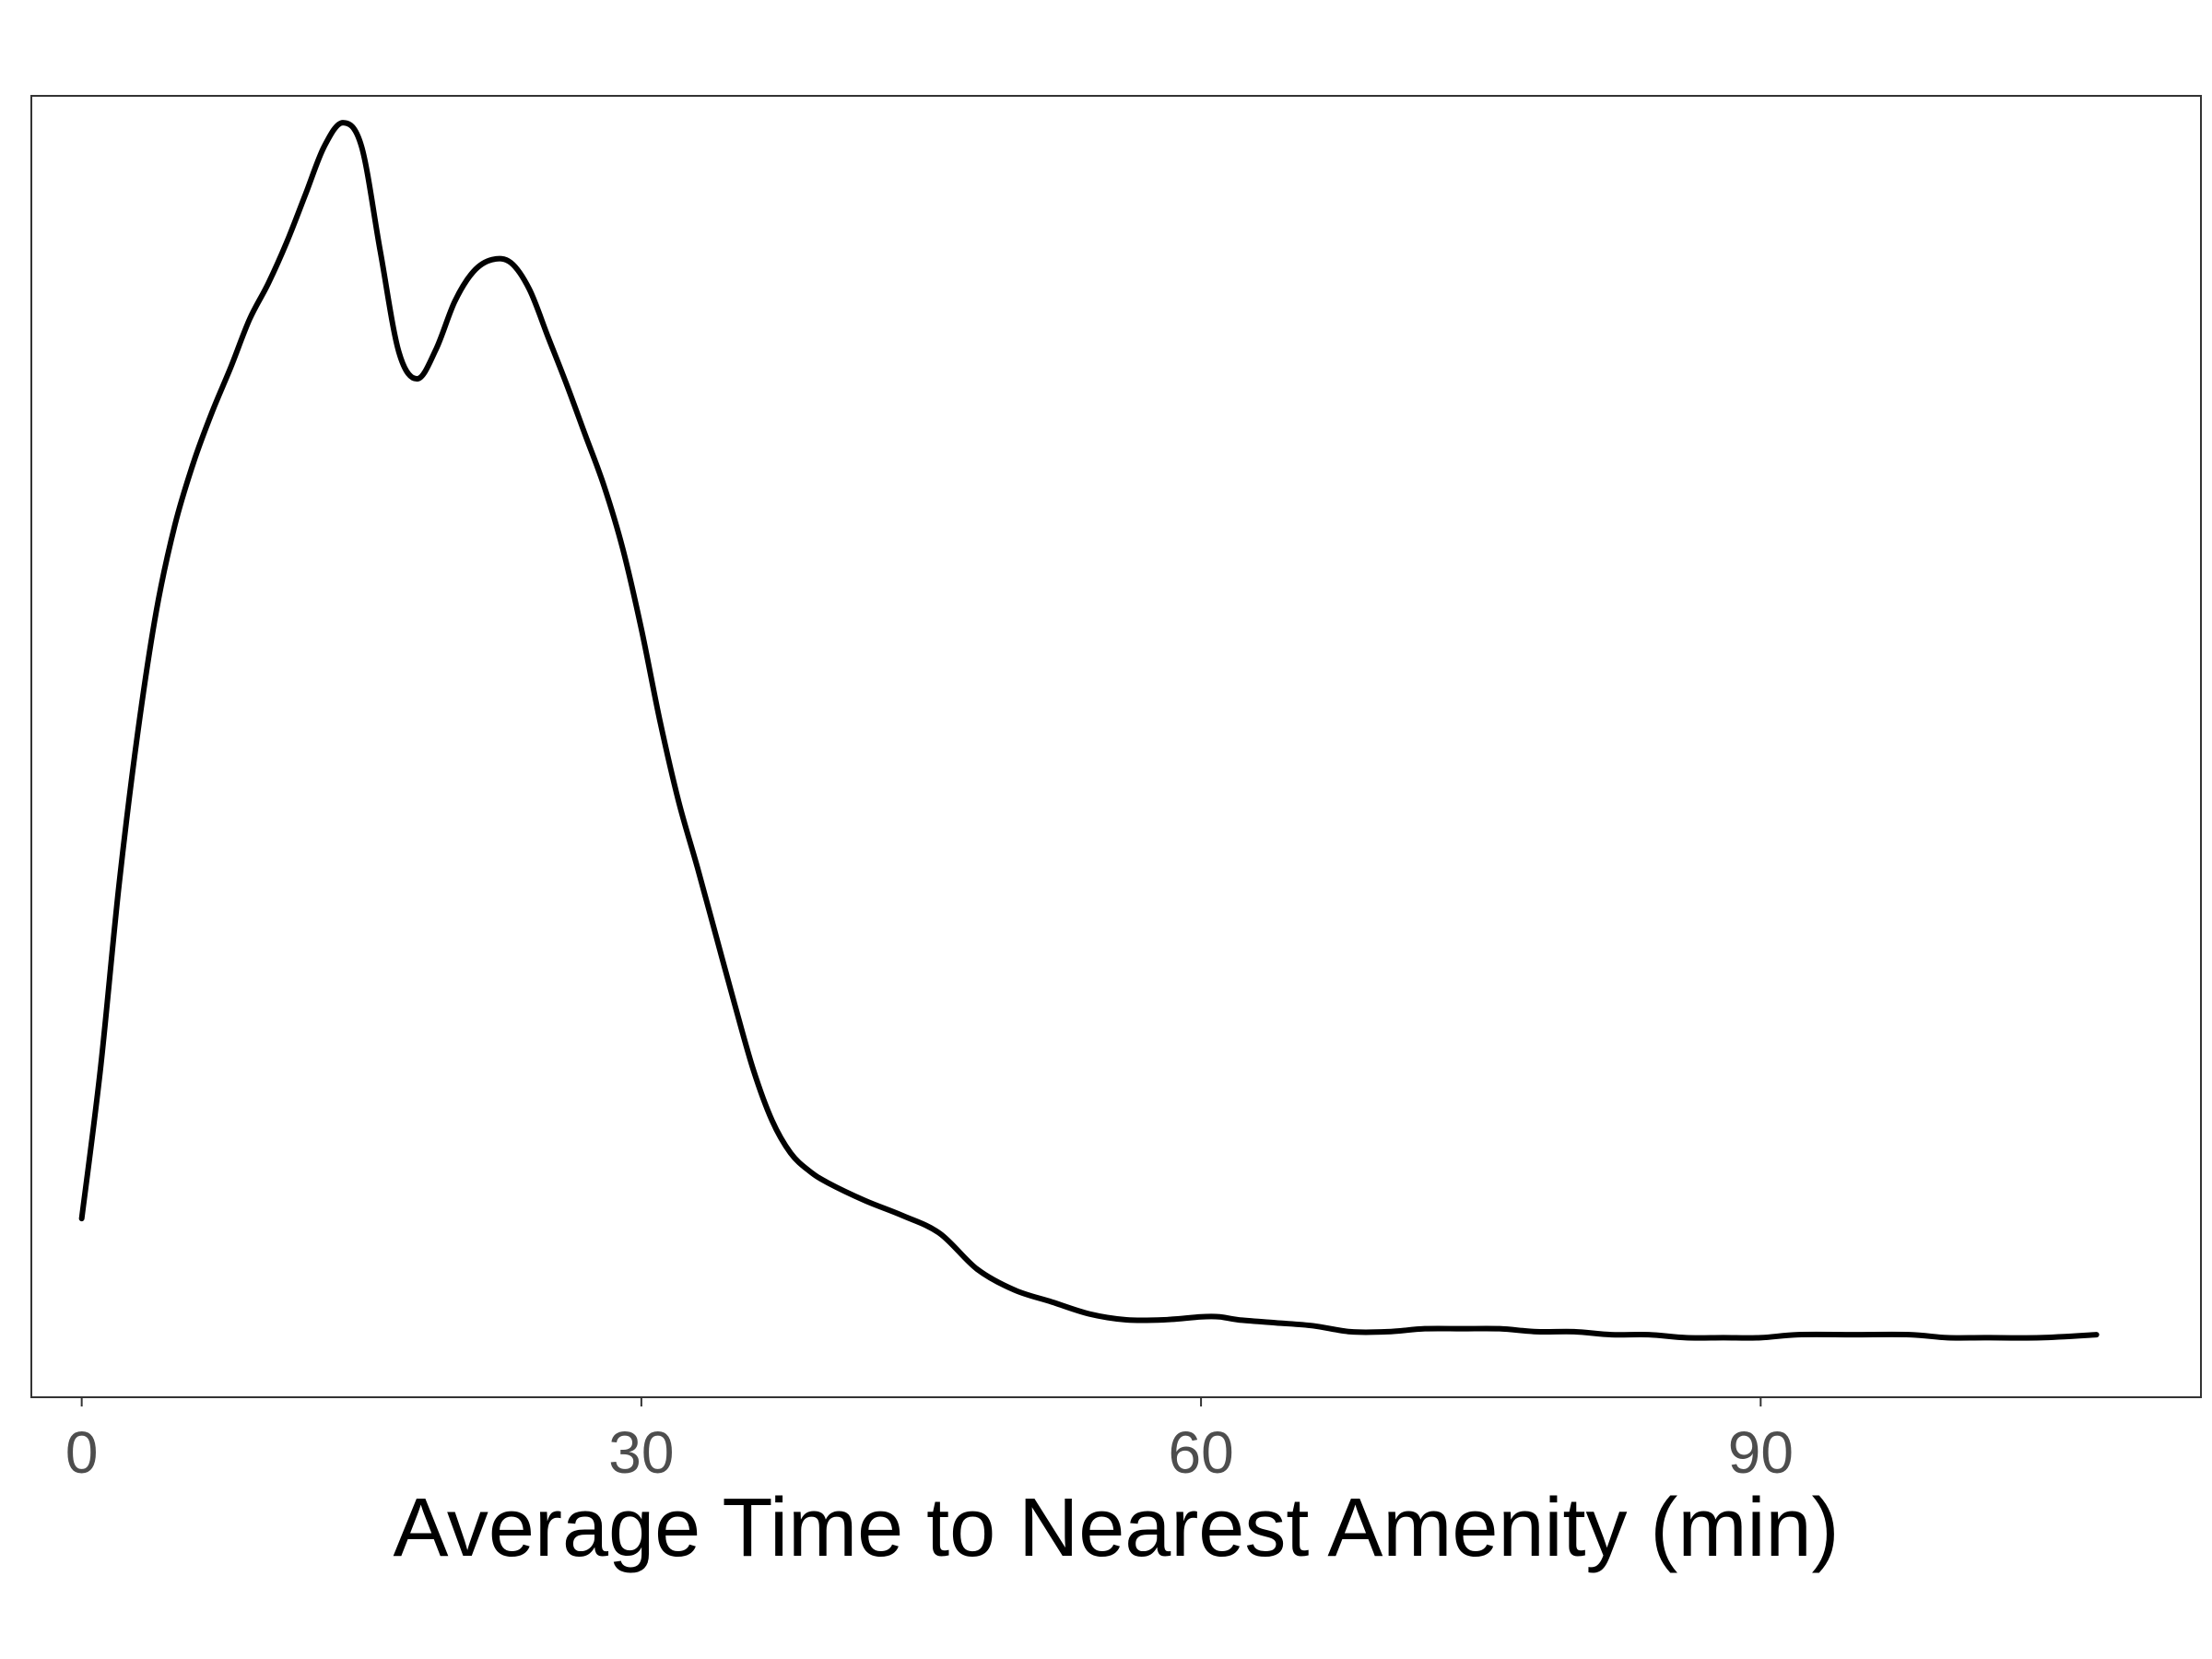  Describe the element at coordinates (82, 1452) in the screenshot. I see `x-tick-label: 0` at that location.